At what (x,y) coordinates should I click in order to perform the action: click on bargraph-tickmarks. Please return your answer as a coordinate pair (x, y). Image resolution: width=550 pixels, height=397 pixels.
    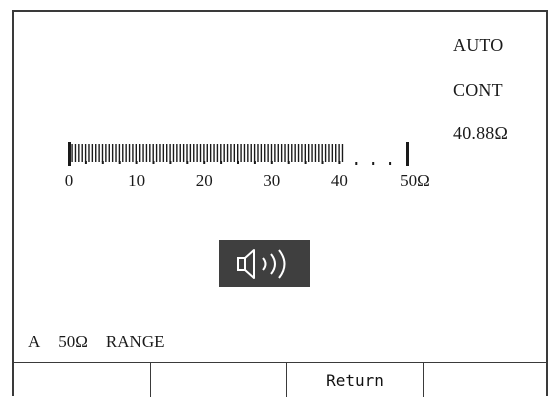
    Looking at the image, I should click on (246, 154).